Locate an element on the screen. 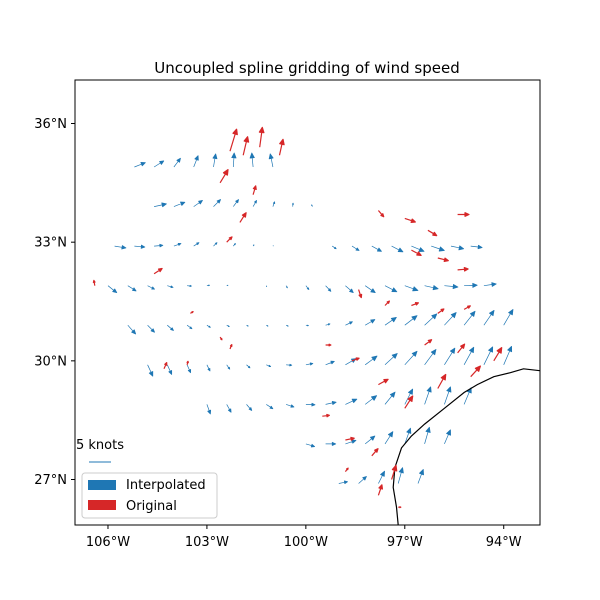  x-tick-label: 100°W is located at coordinates (306, 542).